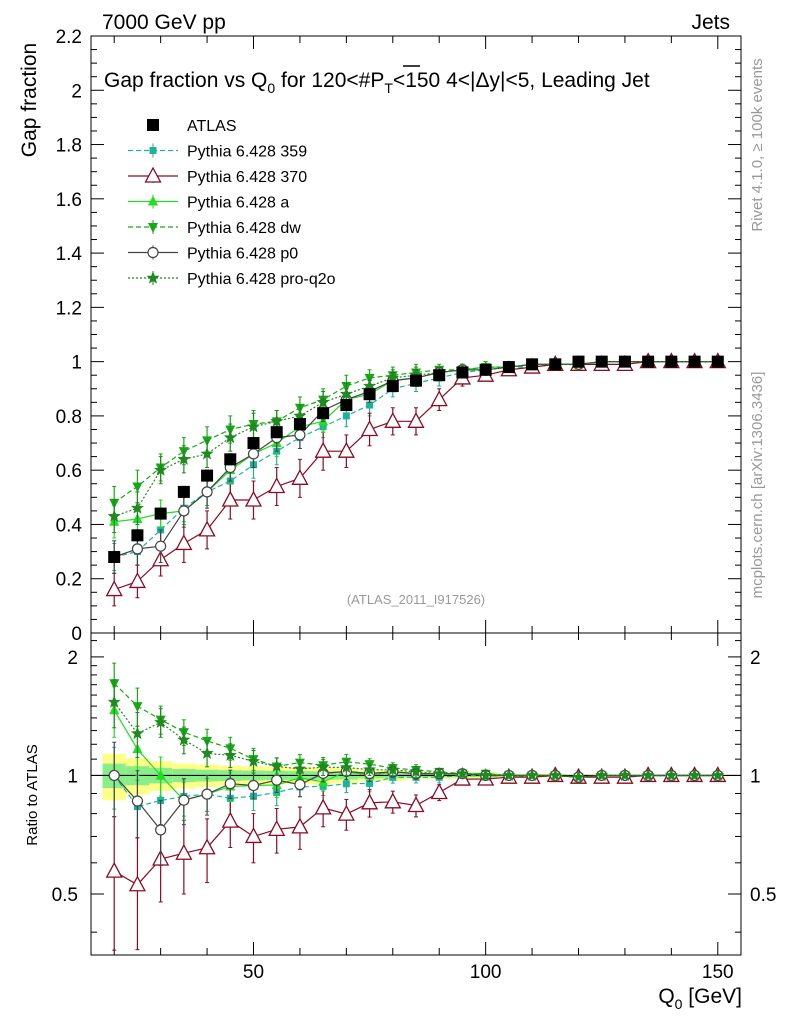 The image size is (786, 1024). What do you see at coordinates (69, 37) in the screenshot?
I see `y-tick-label: 2.2` at bounding box center [69, 37].